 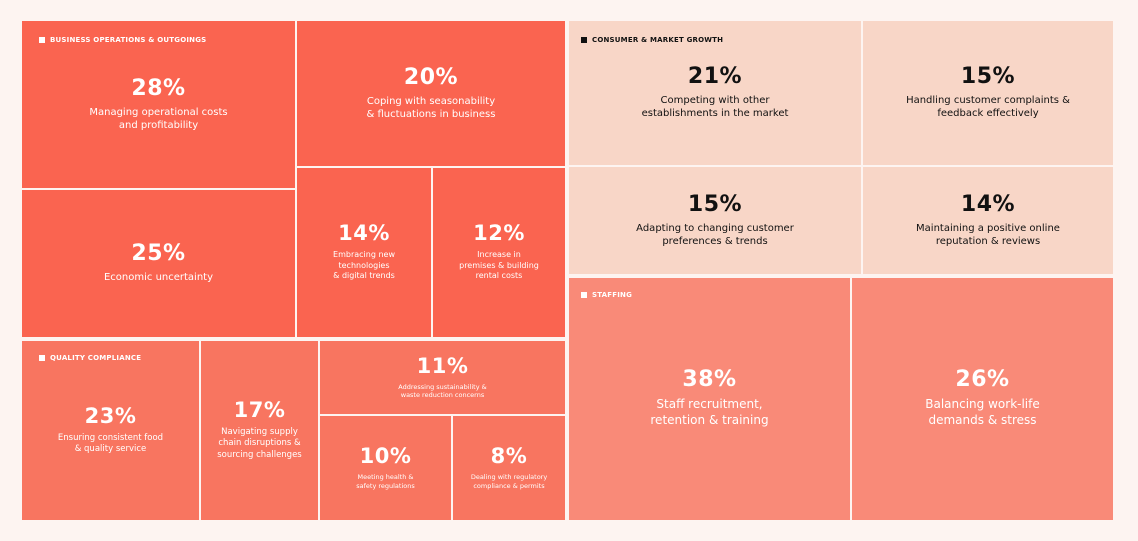 What do you see at coordinates (96, 358) in the screenshot?
I see `group-label-text: QUALITY COMPLIANCE` at bounding box center [96, 358].